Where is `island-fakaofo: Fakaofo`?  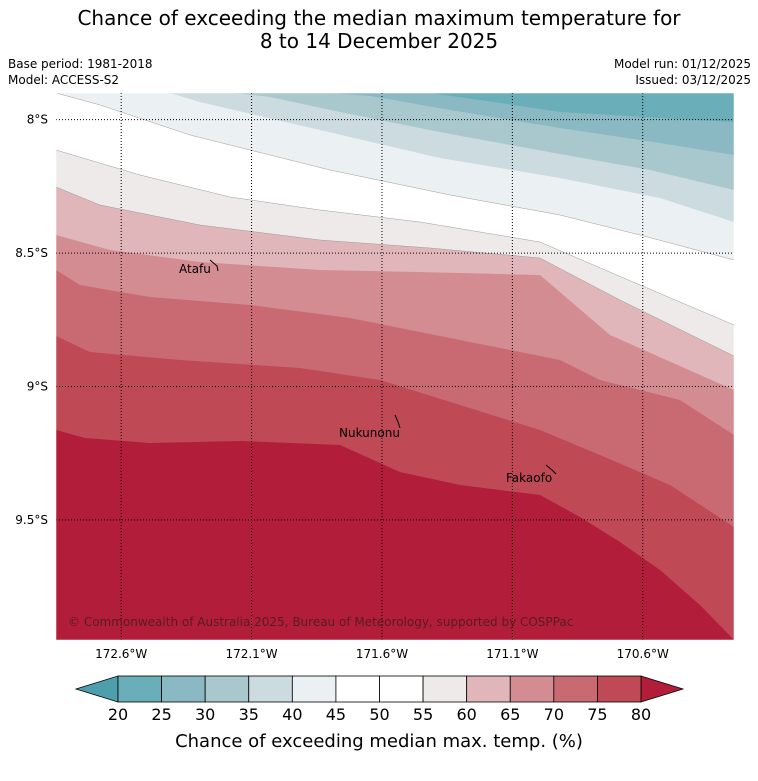 island-fakaofo: Fakaofo is located at coordinates (531, 474).